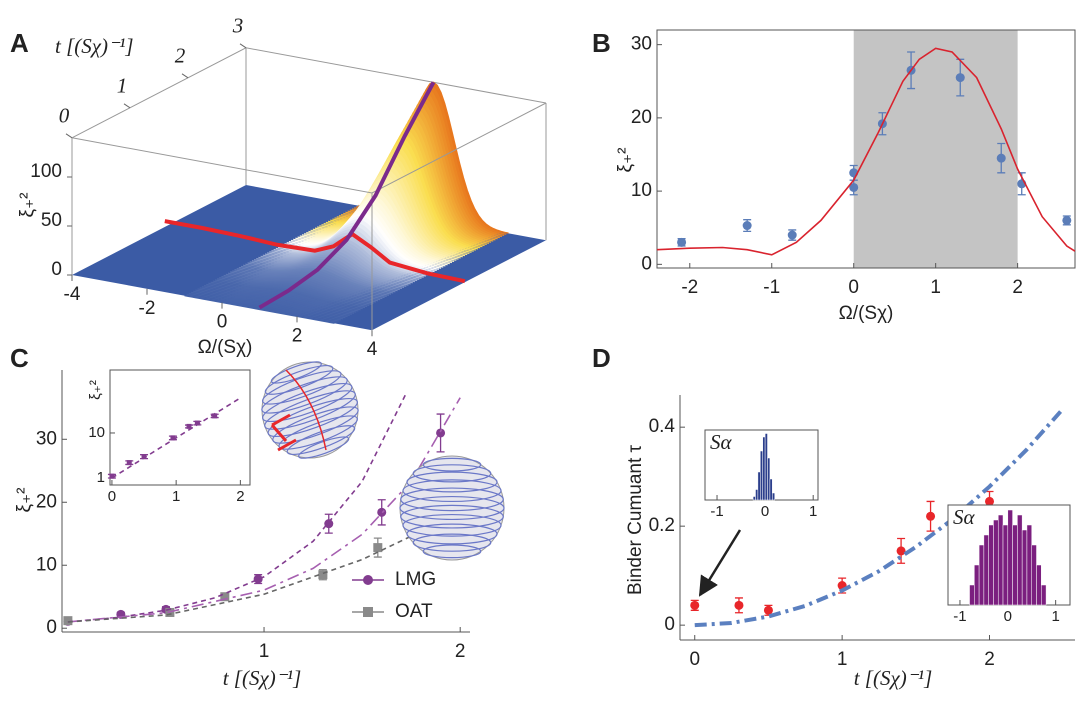 The width and height of the screenshot is (1080, 701). I want to click on z-tick-label: 100, so click(46, 171).